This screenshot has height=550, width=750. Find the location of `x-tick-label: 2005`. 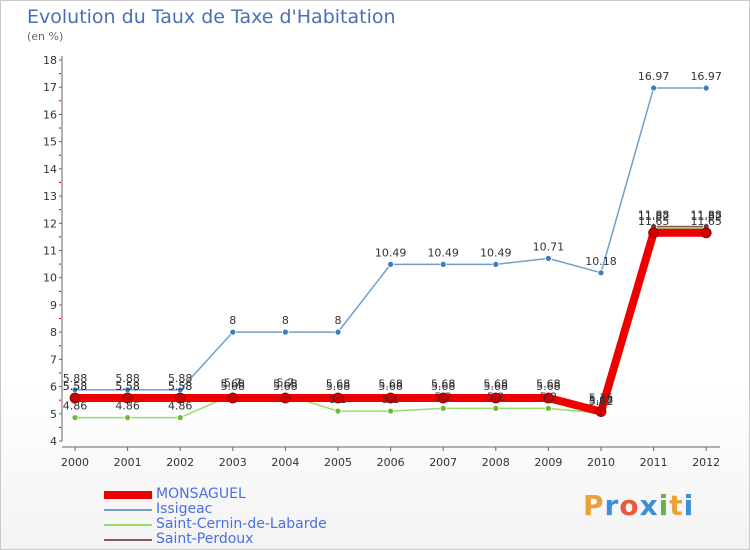

x-tick-label: 2005 is located at coordinates (338, 462).